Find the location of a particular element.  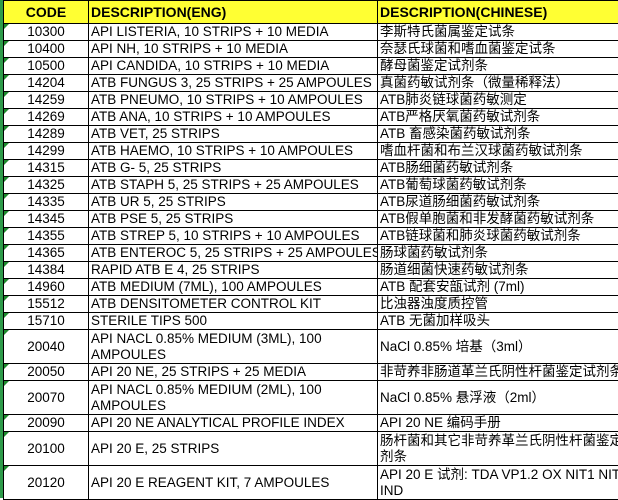

cell-code: 14960 is located at coordinates (46, 287).